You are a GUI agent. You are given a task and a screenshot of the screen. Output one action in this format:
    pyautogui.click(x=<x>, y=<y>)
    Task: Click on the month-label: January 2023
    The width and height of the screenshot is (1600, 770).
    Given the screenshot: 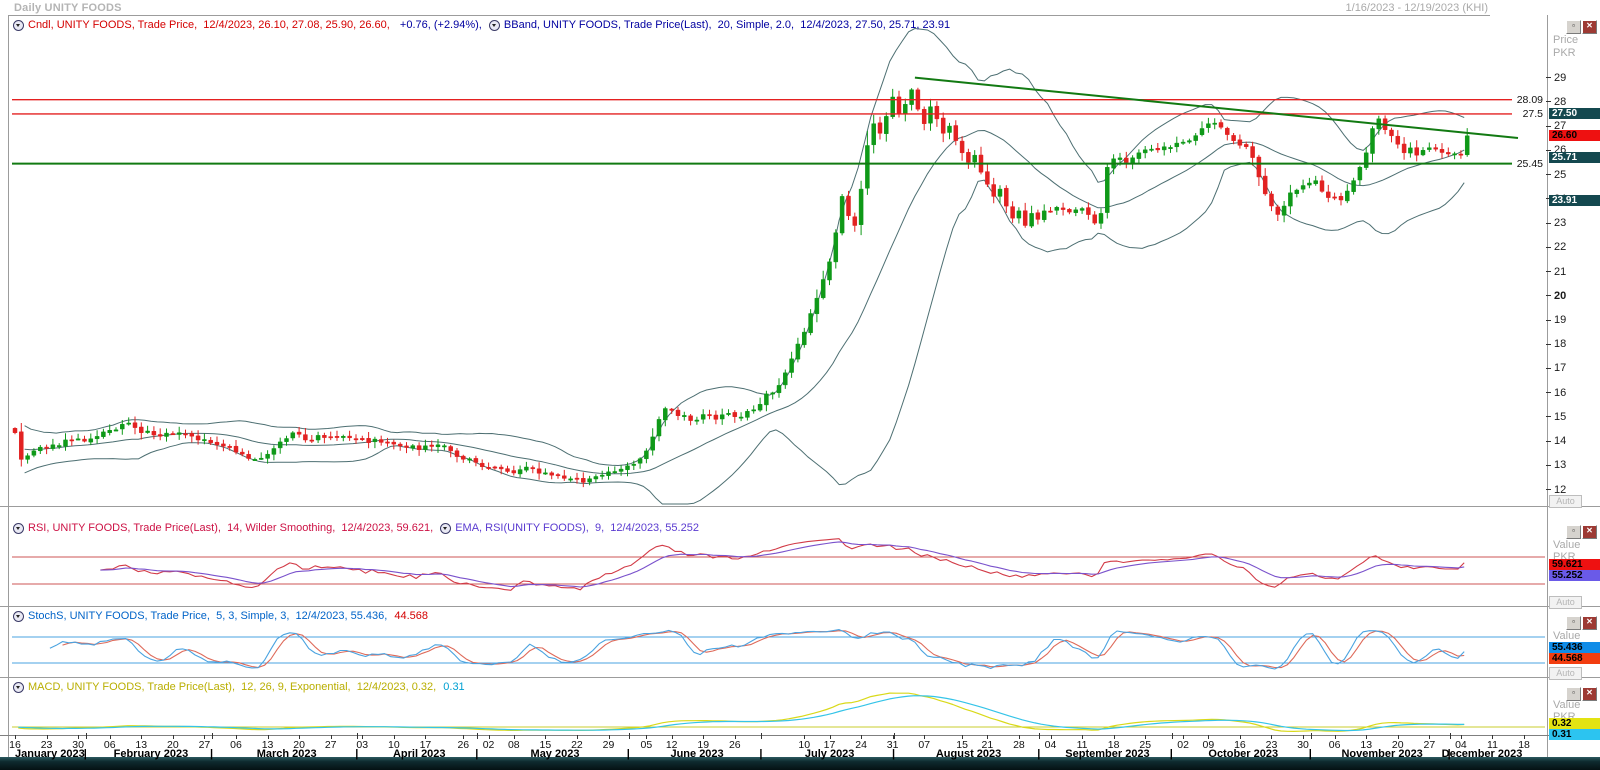 What is the action you would take?
    pyautogui.click(x=50, y=754)
    